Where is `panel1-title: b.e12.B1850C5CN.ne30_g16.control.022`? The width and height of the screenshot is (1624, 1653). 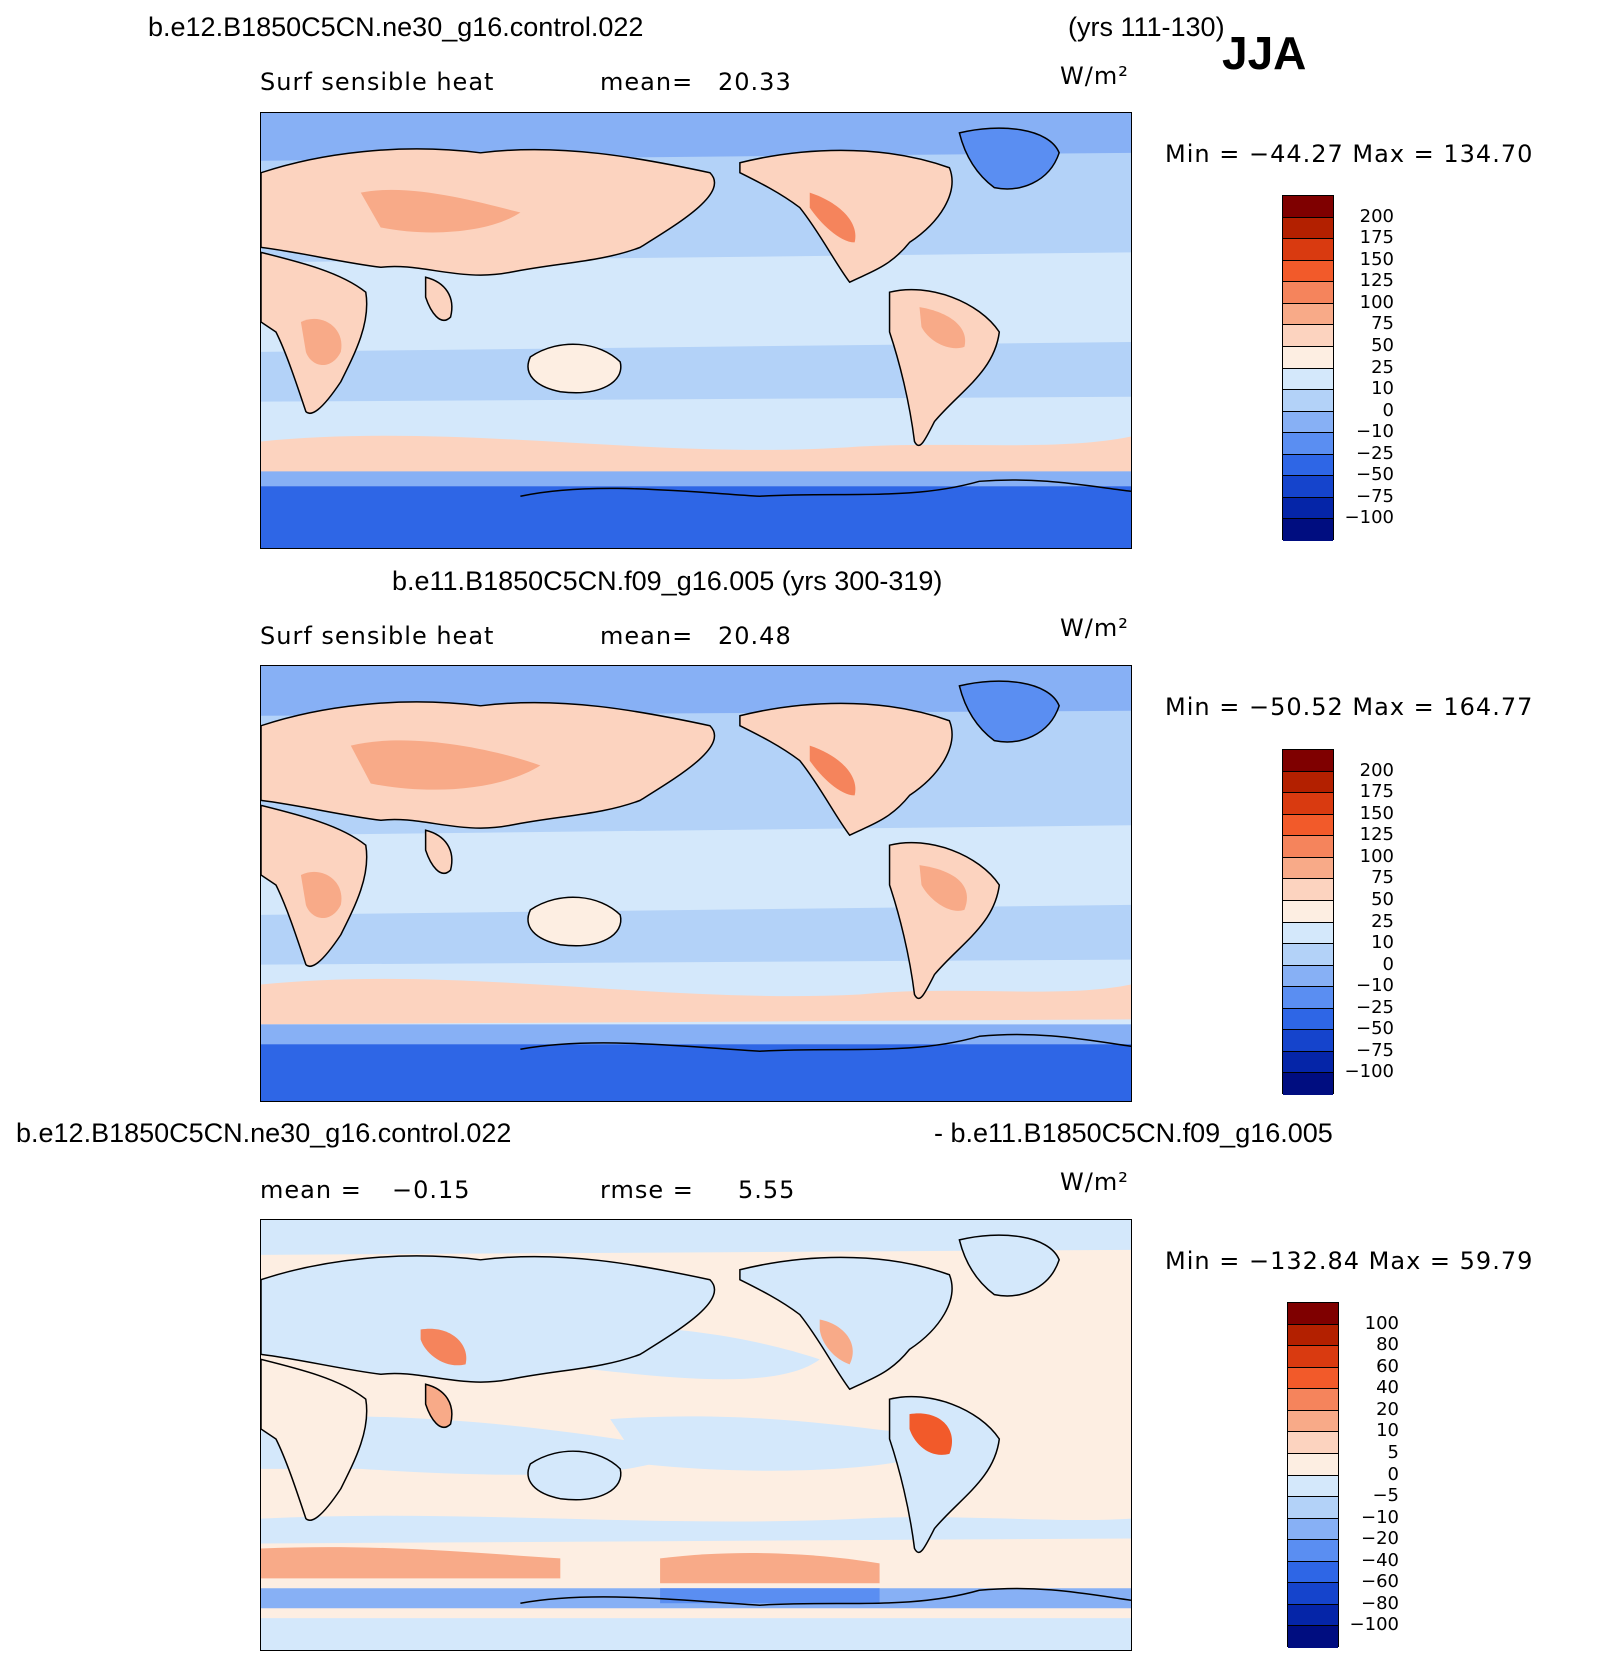 panel1-title: b.e12.B1850C5CN.ne30_g16.control.022 is located at coordinates (396, 27).